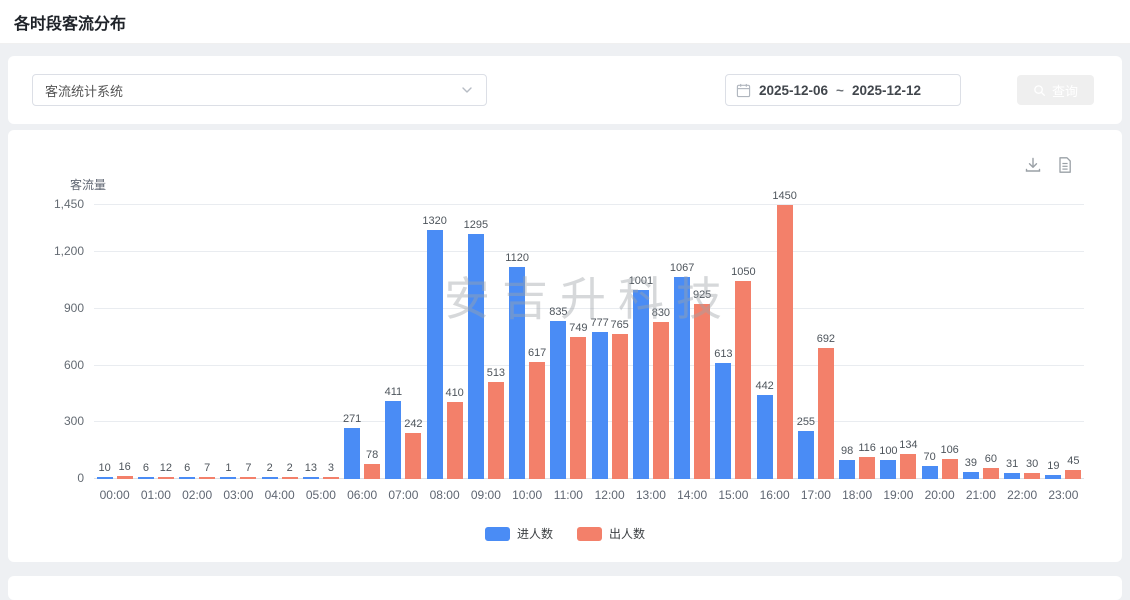 This screenshot has height=600, width=1130. Describe the element at coordinates (73, 307) in the screenshot. I see `y-axis-tick-label: 900` at that location.